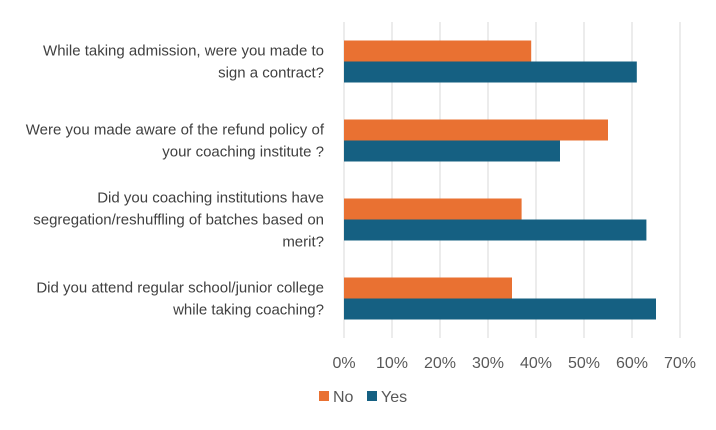 This screenshot has width=716, height=430. I want to click on category-label-line: your coaching institute ?, so click(243, 152).